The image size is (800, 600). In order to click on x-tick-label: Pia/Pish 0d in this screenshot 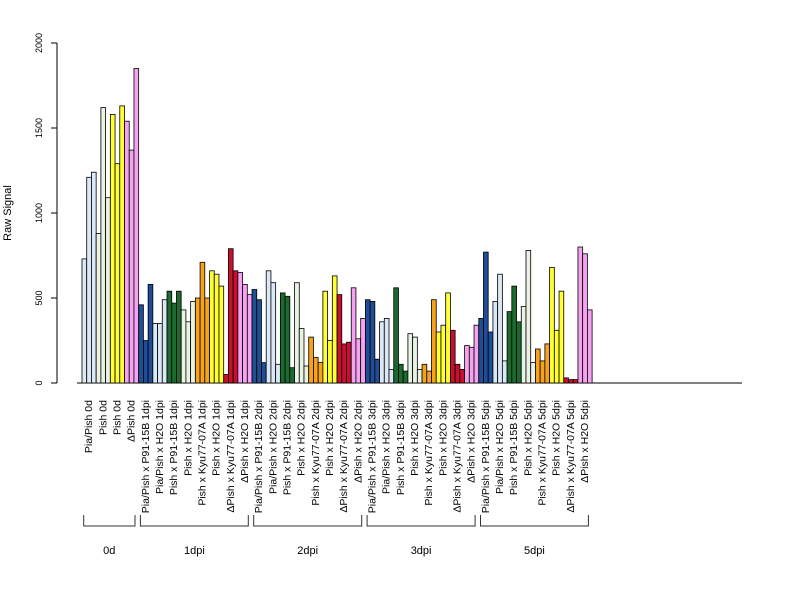, I will do `click(89, 426)`.